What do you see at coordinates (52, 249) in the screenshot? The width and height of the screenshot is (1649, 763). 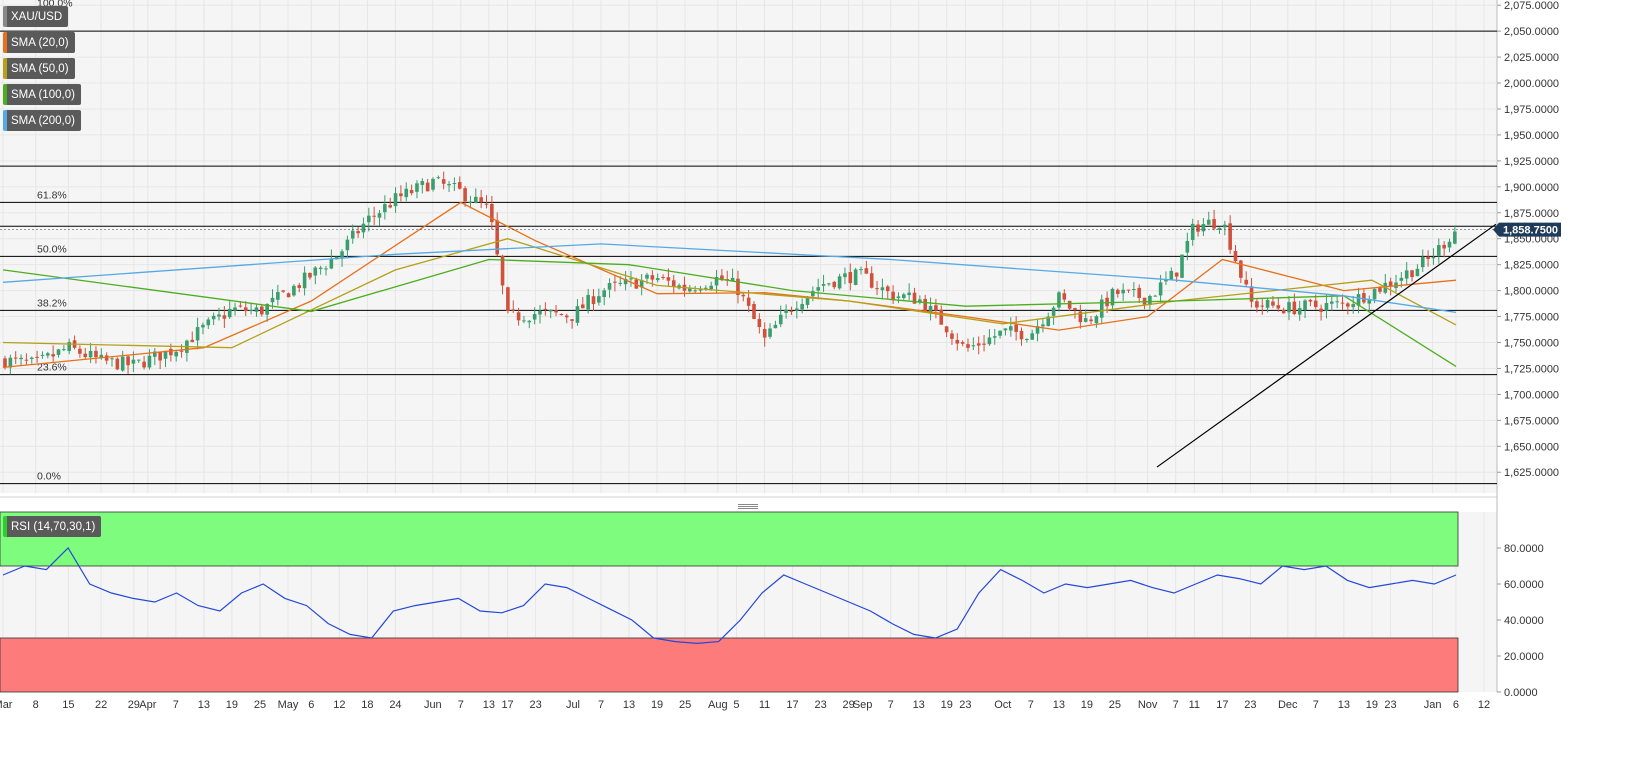 I see `fibonacci-level-label: 50.0%` at bounding box center [52, 249].